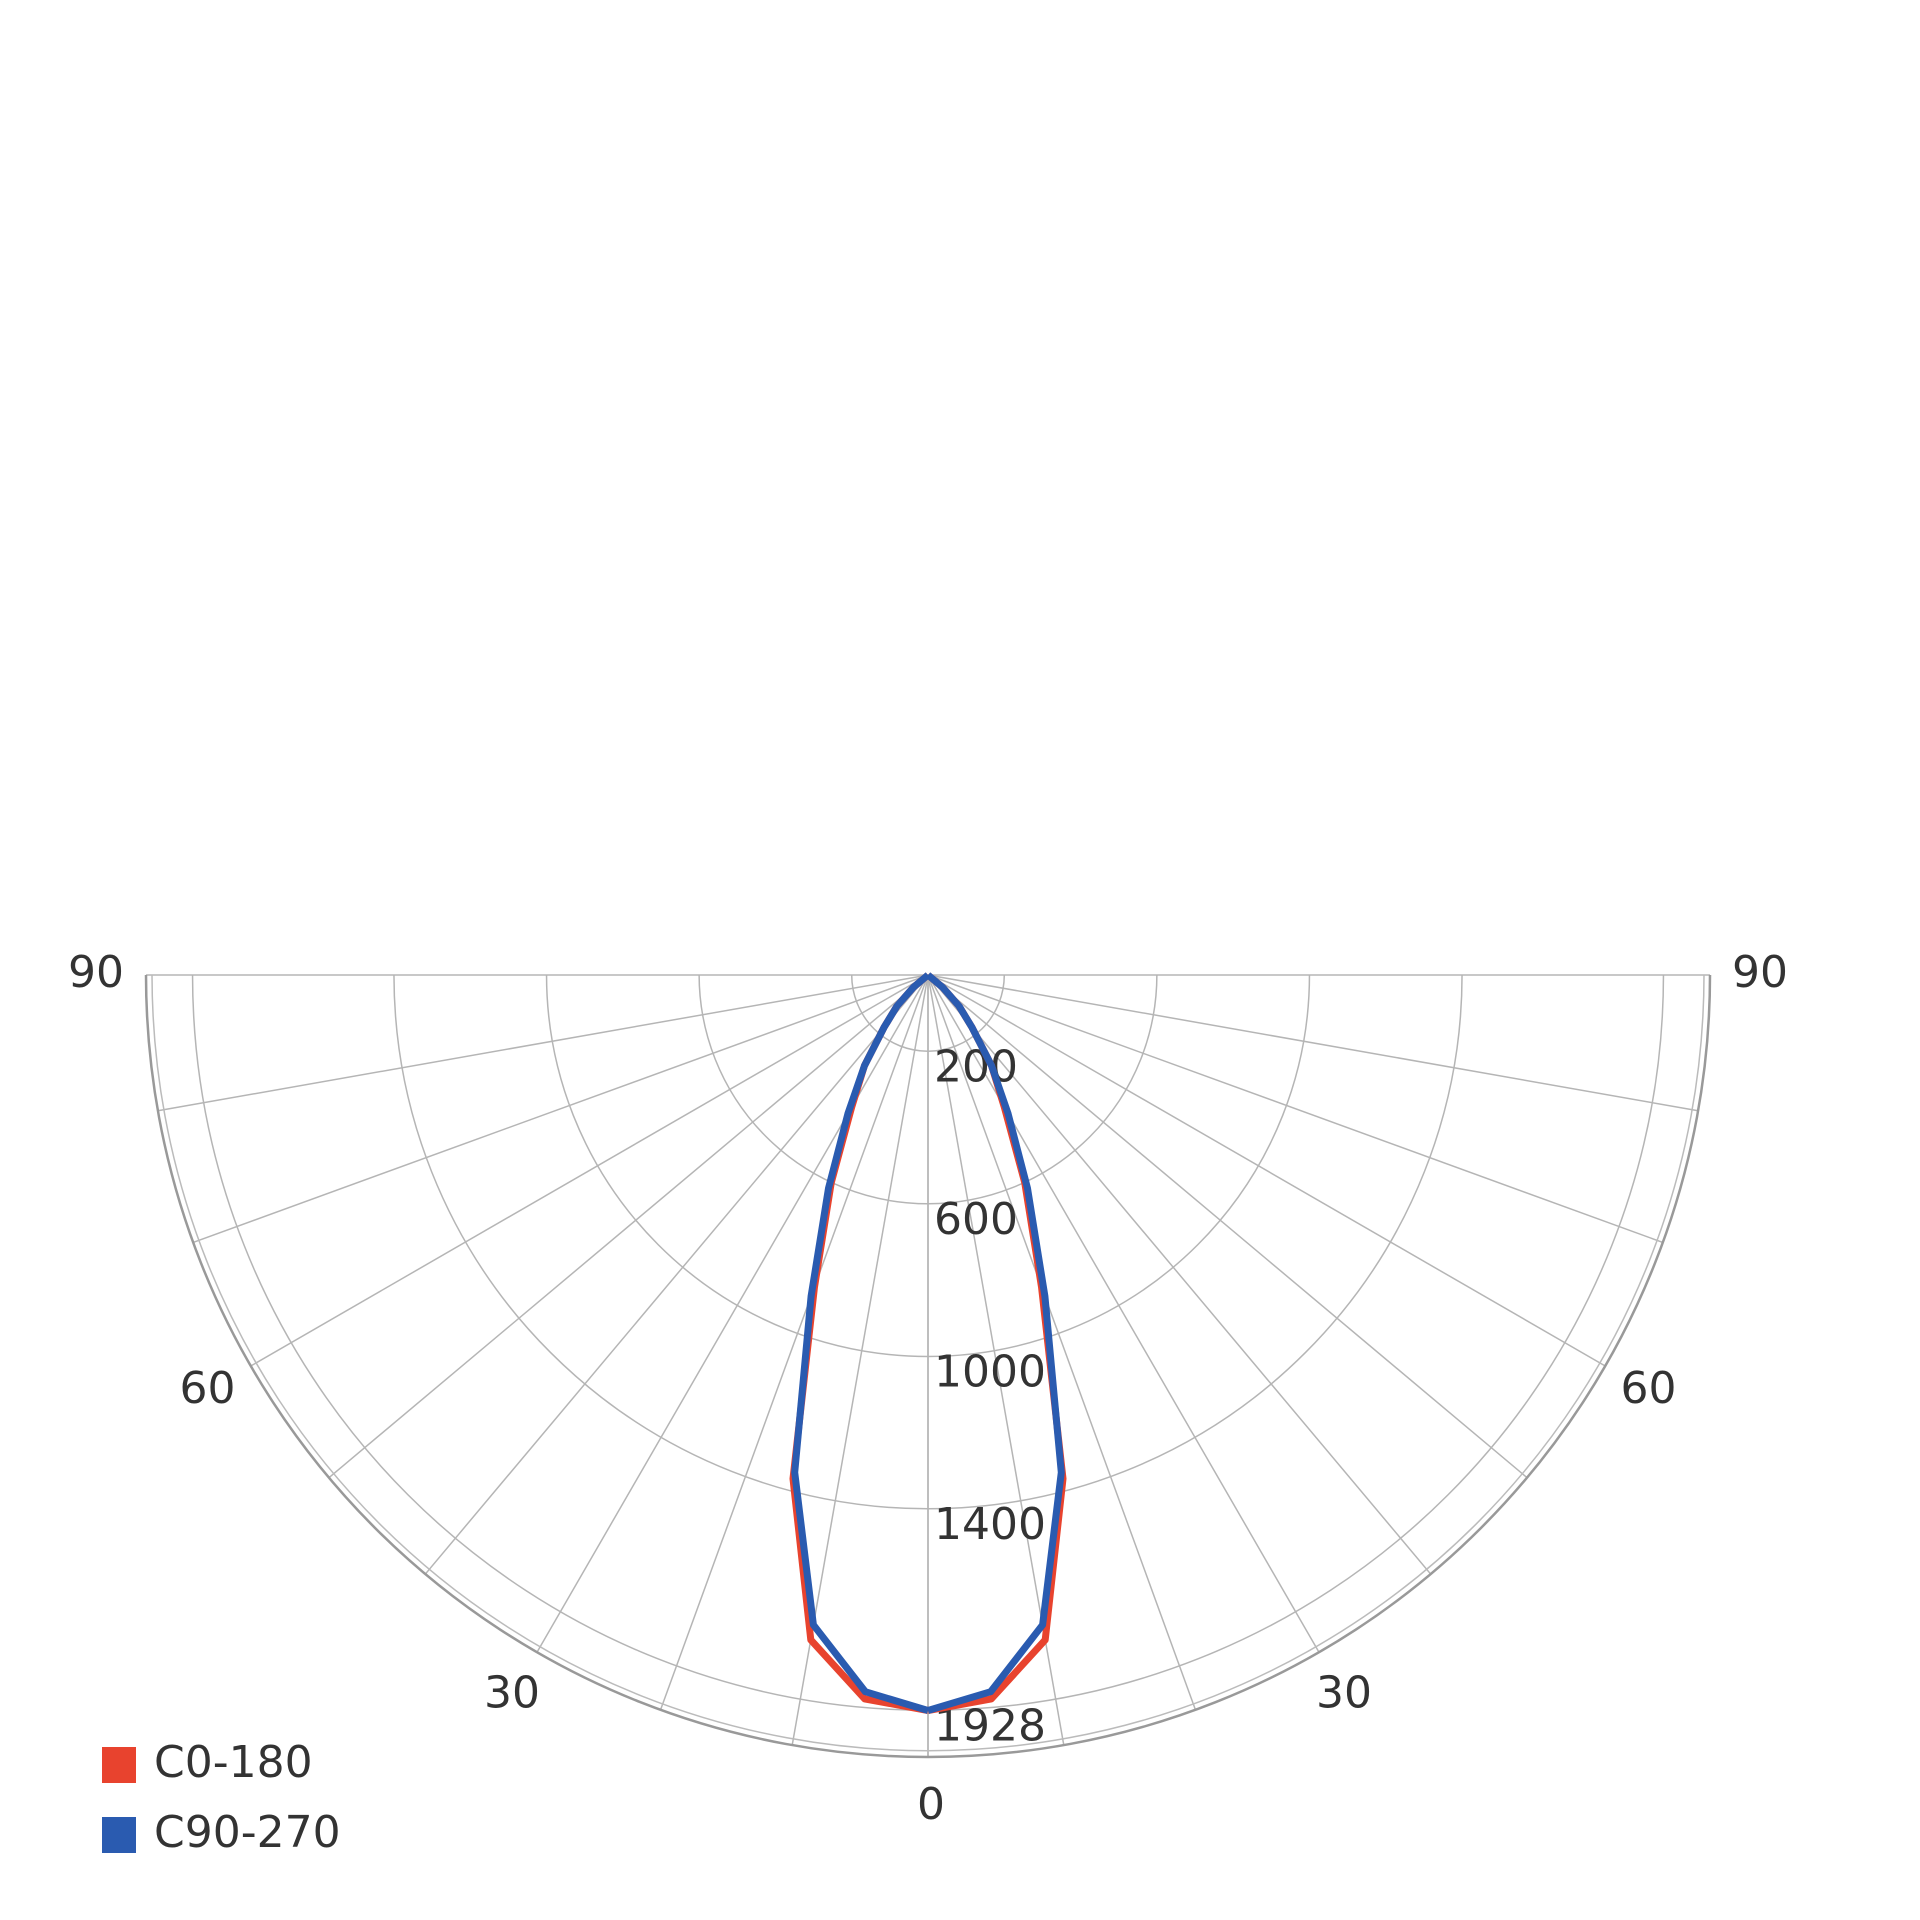  I want to click on radial-label: 200, so click(976, 1066).